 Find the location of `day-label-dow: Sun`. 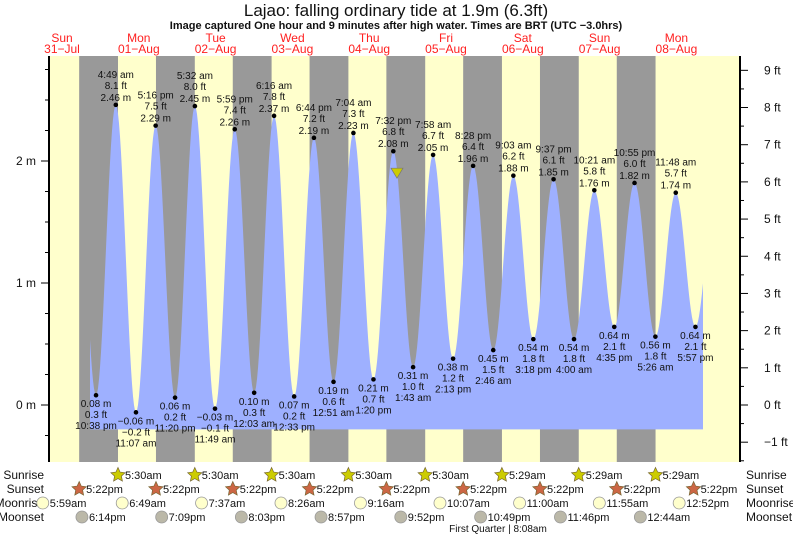

day-label-dow: Sun is located at coordinates (599, 38).